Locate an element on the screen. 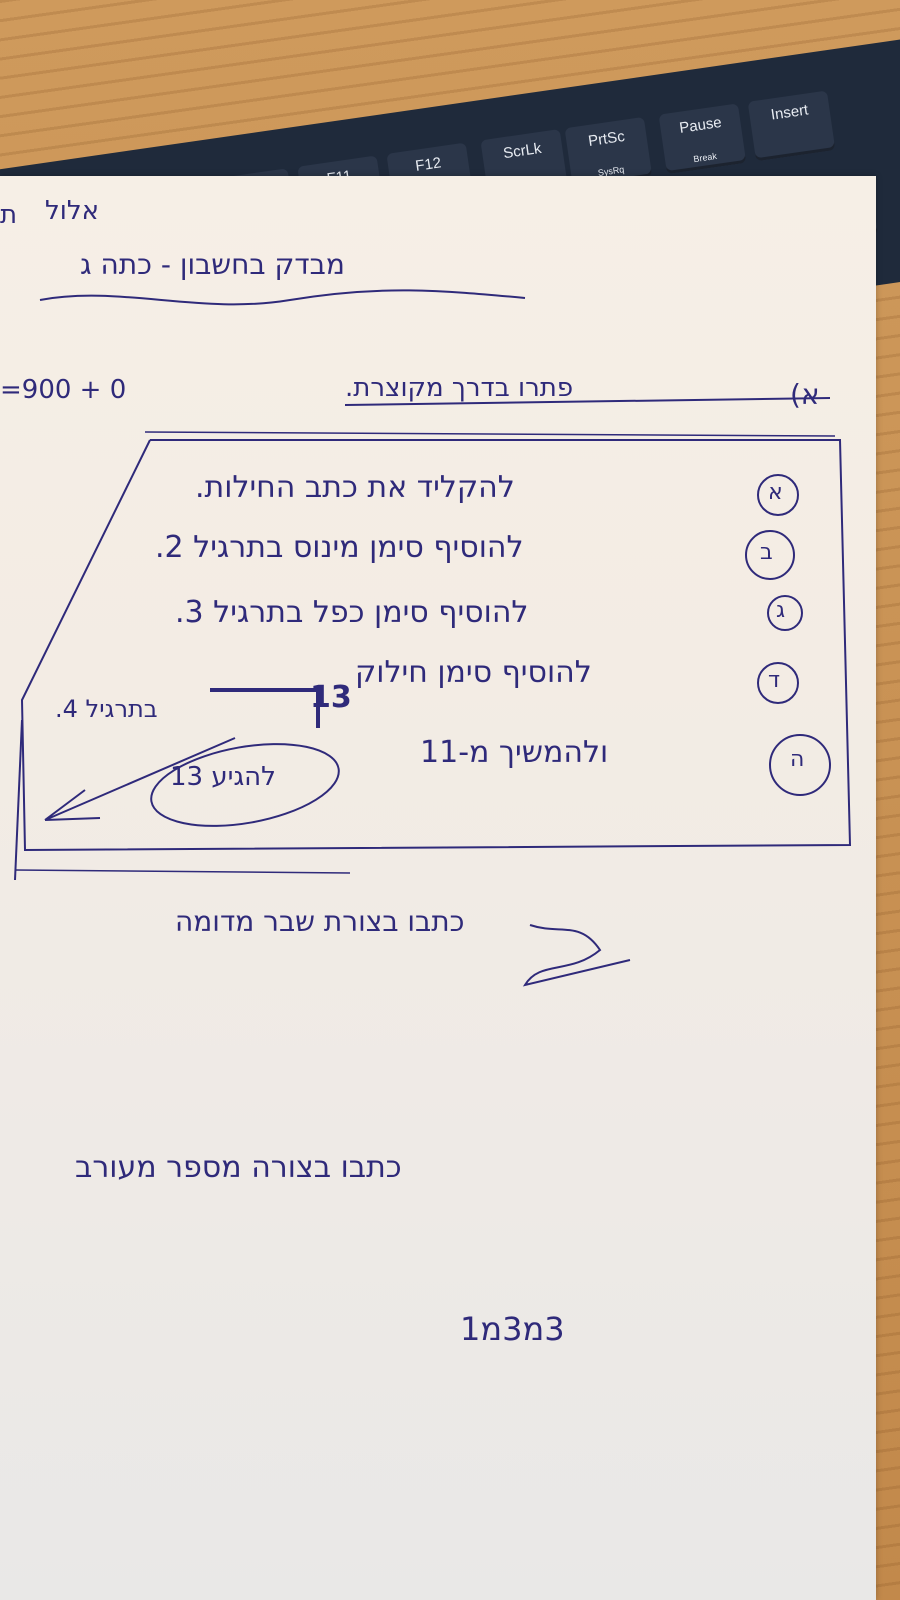 The height and width of the screenshot is (1600, 900). circled-note: להגיע 13 is located at coordinates (223, 777).